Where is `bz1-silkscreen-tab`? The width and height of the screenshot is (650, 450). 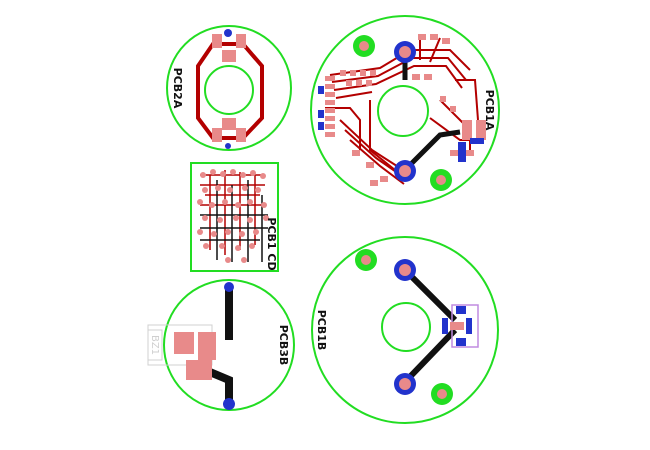
bz1-silkscreen-tab is located at coordinates (155, 345).